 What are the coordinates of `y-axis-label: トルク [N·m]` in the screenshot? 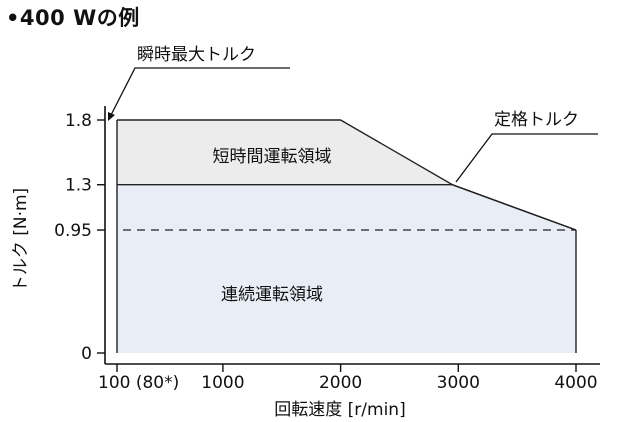 It's located at (21, 240).